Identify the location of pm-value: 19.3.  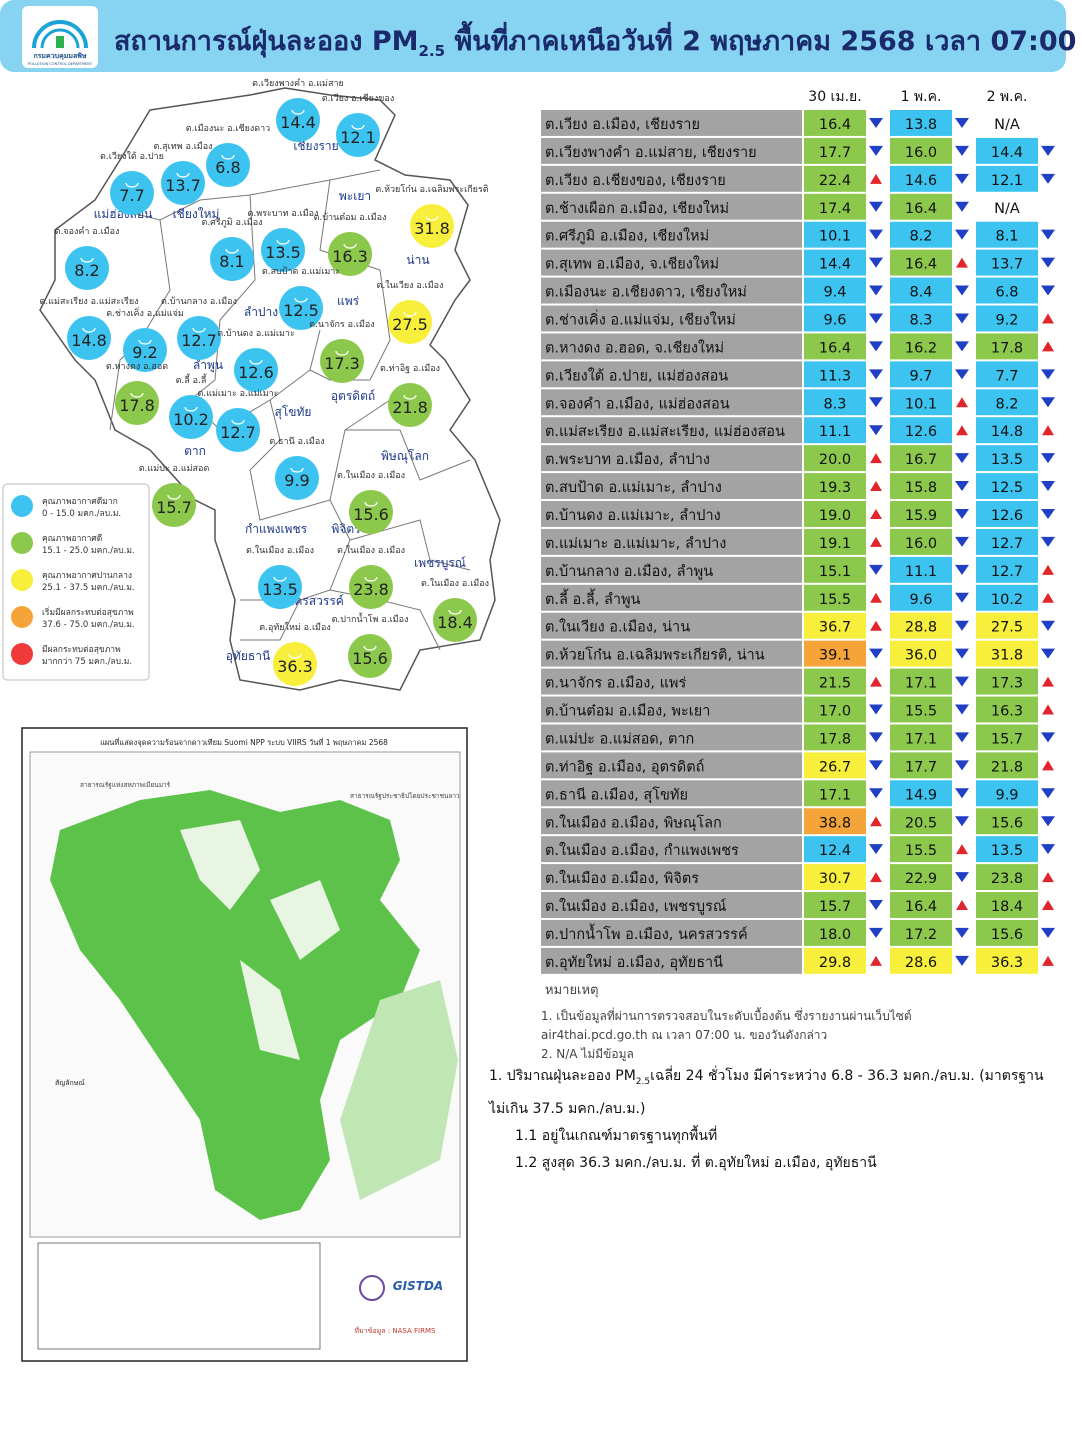
(835, 488).